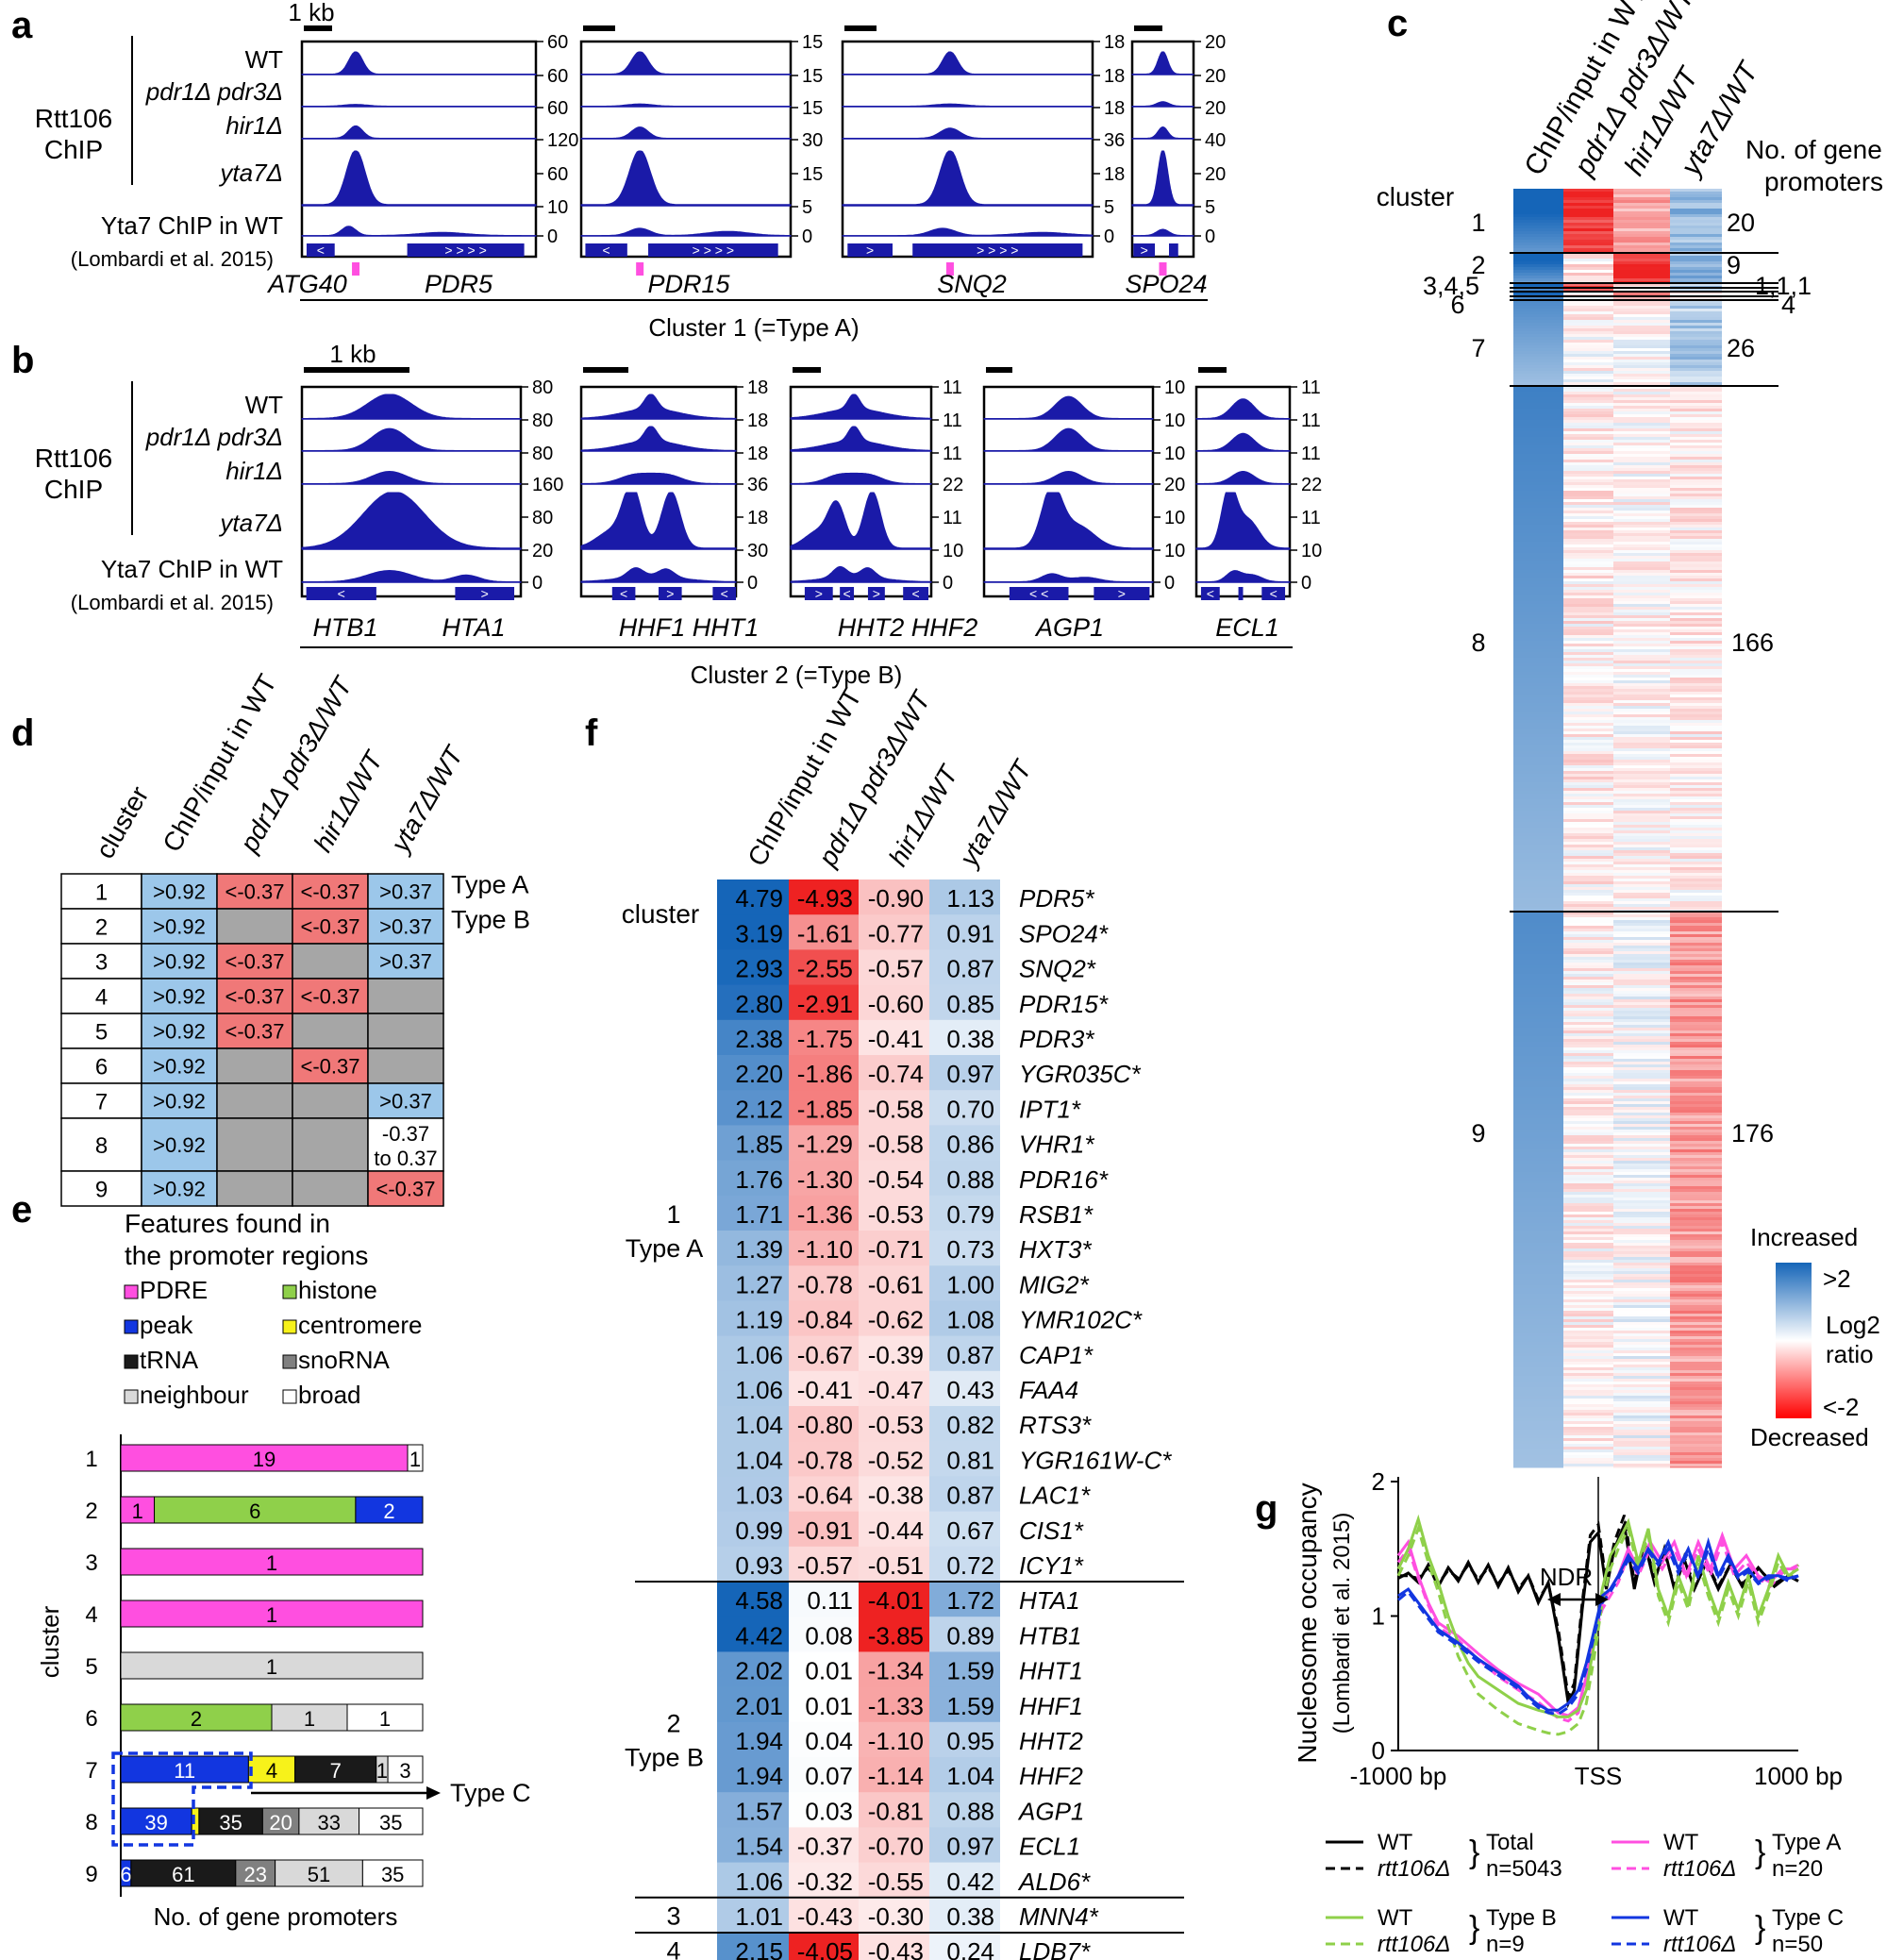 The image size is (1887, 1960). What do you see at coordinates (825, 1320) in the screenshot?
I see `heatmap-cell-value: -0.84` at bounding box center [825, 1320].